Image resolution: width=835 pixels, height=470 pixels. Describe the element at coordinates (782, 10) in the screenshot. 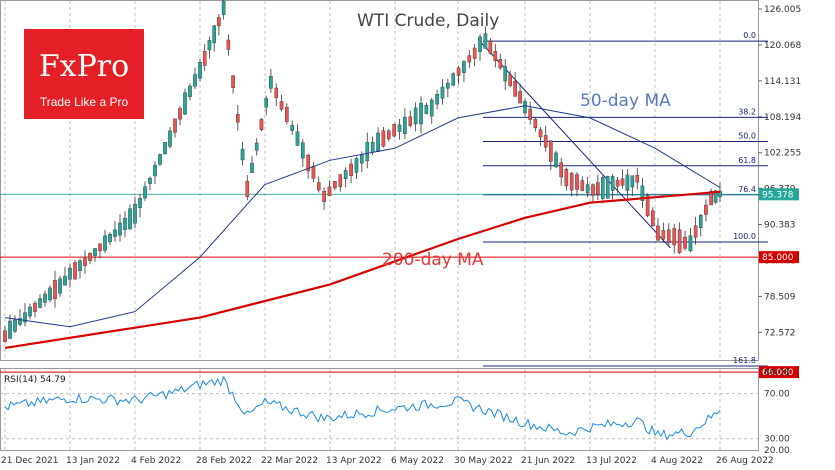

I see `y-tick-label: 126.005` at that location.